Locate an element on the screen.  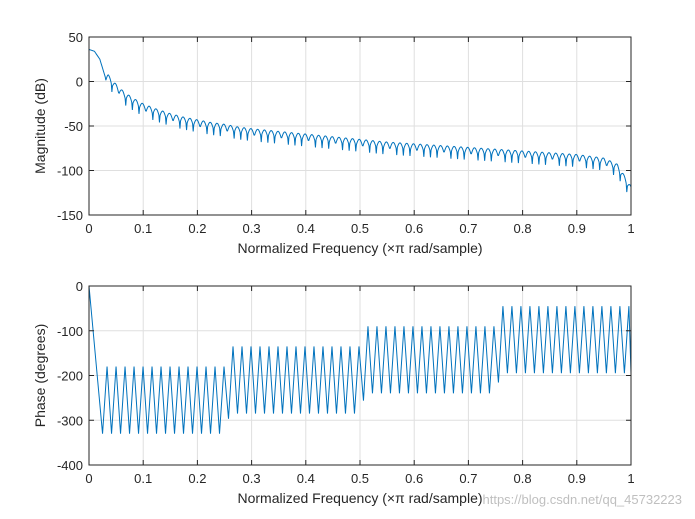
phase-x-tick-label: 0.9 is located at coordinates (577, 478).